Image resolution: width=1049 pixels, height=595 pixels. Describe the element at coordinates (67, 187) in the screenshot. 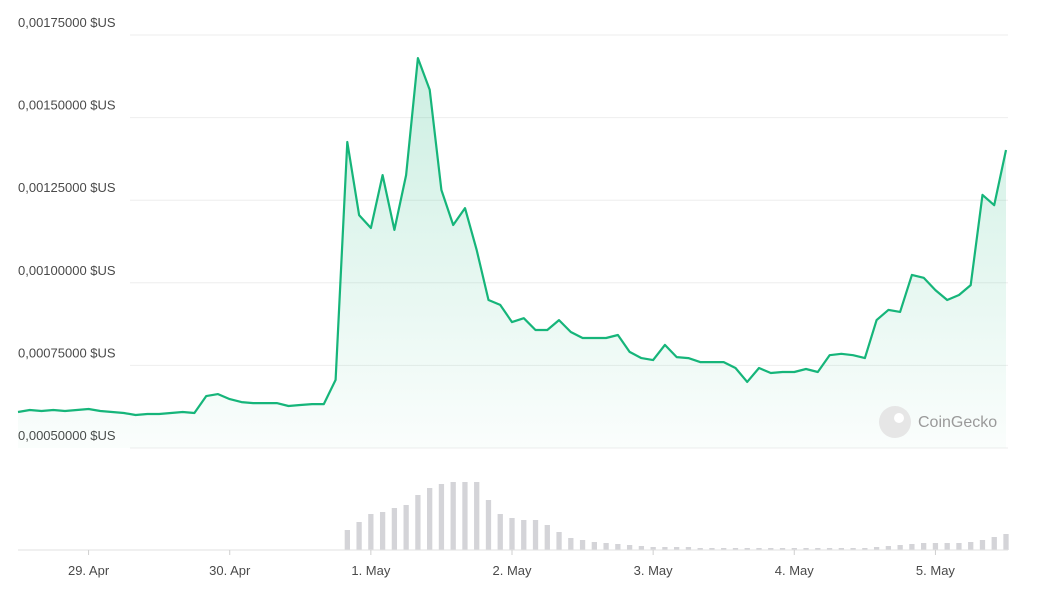

I see `y-tick-label: 0,00125000 $US` at that location.